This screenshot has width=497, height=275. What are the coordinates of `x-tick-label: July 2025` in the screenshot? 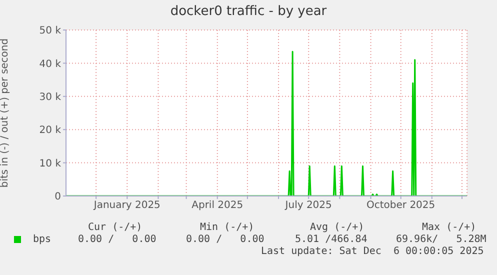 It's located at (308, 206).